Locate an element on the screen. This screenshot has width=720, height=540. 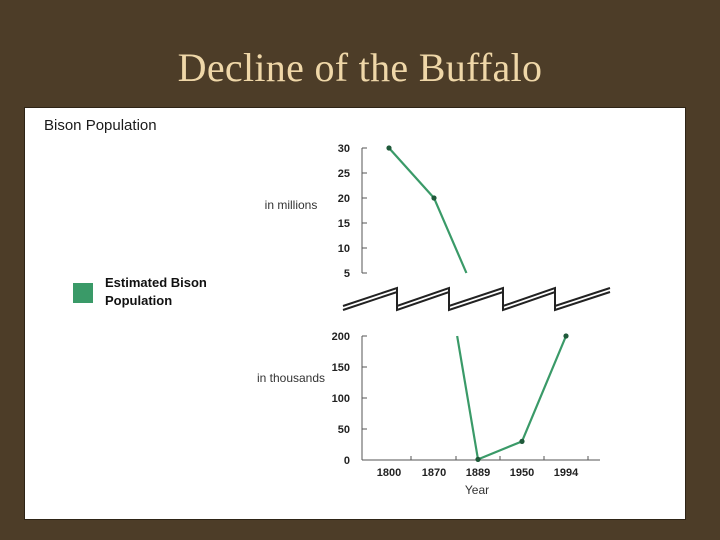
x-tick-label: 1994 is located at coordinates (566, 473).